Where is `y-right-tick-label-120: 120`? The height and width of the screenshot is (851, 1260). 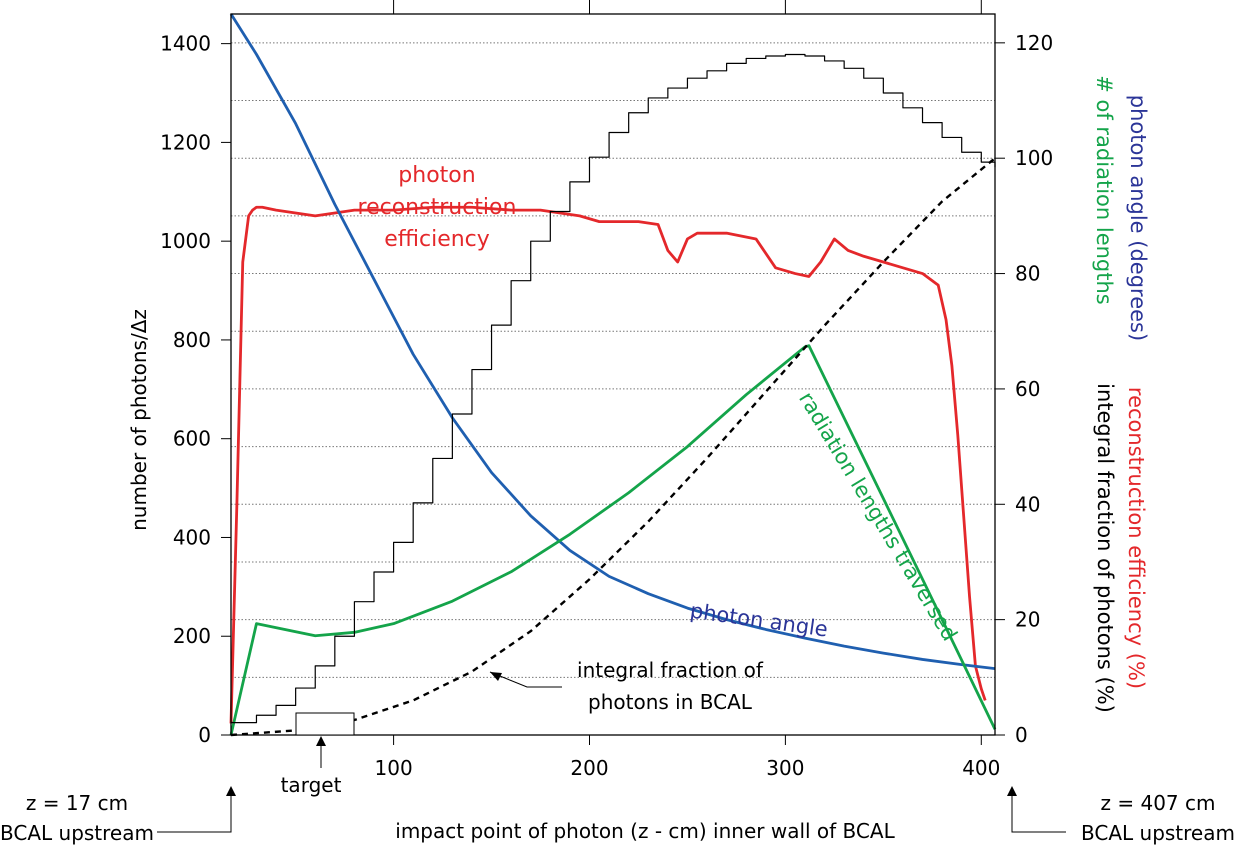
y-right-tick-label-120: 120 is located at coordinates (1034, 43).